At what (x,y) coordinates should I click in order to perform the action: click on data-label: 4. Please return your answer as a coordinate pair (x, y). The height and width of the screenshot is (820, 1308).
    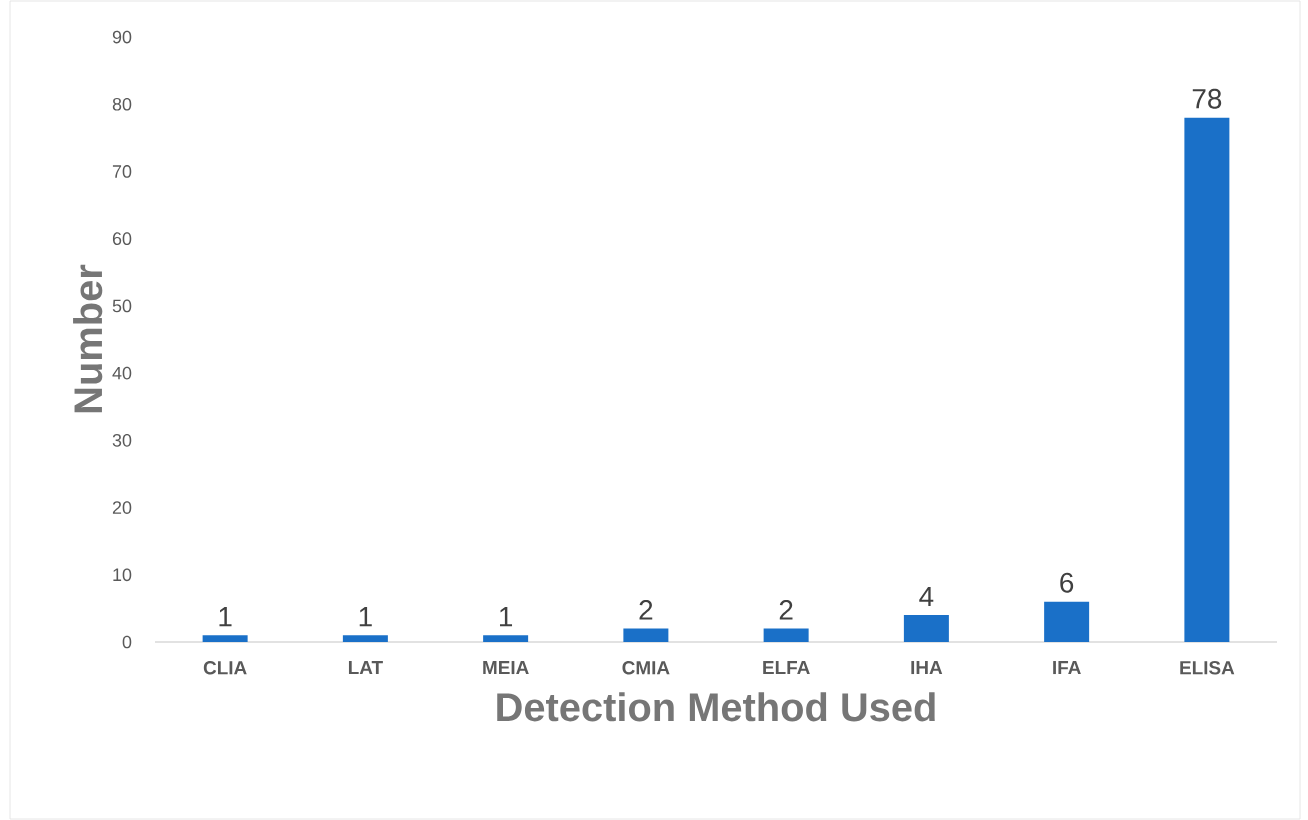
    Looking at the image, I should click on (926, 596).